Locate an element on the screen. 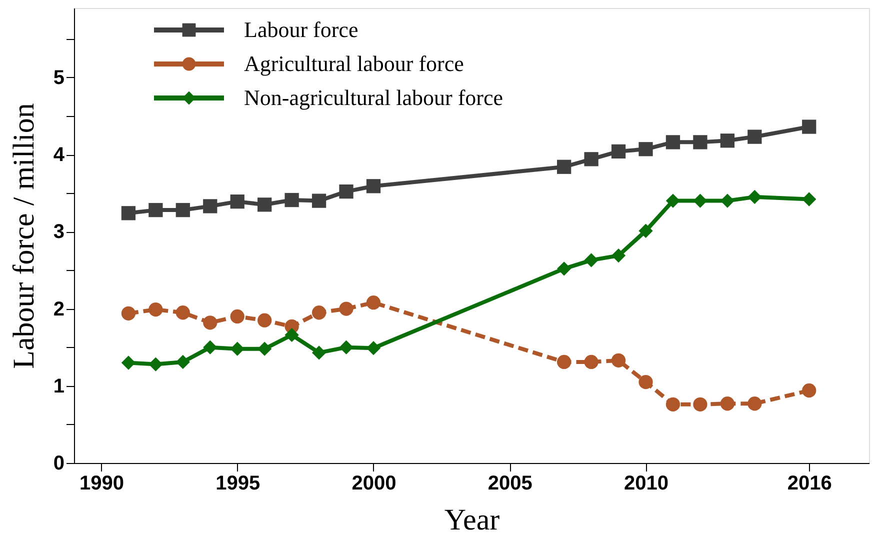  x-tick-label: 2005 is located at coordinates (510, 483).